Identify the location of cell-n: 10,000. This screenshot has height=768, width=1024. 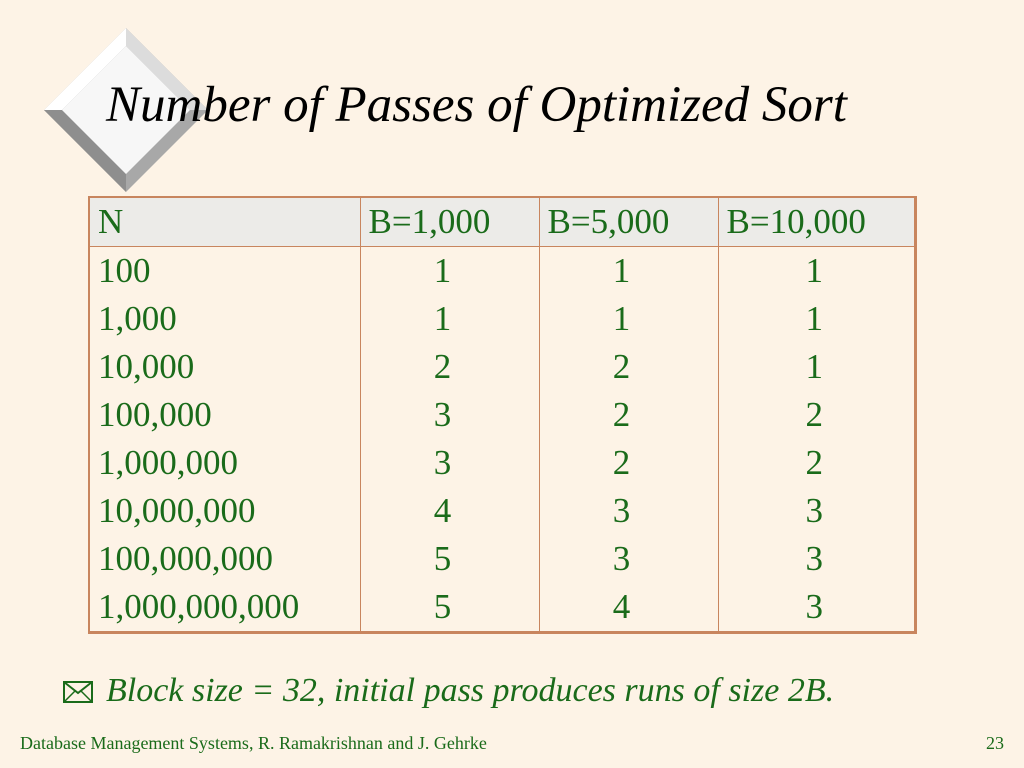
(146, 367).